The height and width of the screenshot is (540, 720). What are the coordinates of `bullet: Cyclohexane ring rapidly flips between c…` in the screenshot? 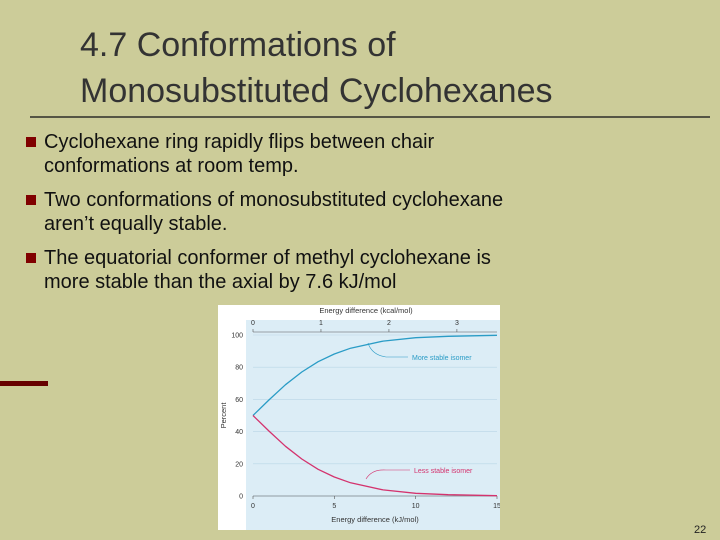 It's located at (350, 154).